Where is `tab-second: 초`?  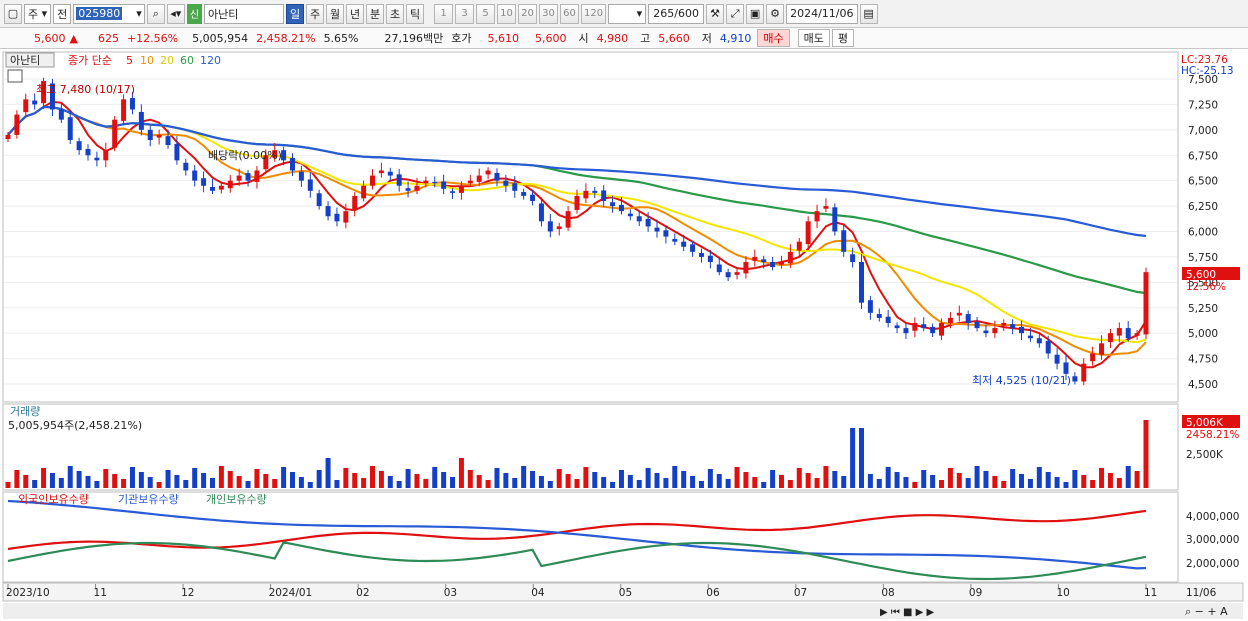
tab-second: 초 is located at coordinates (395, 13).